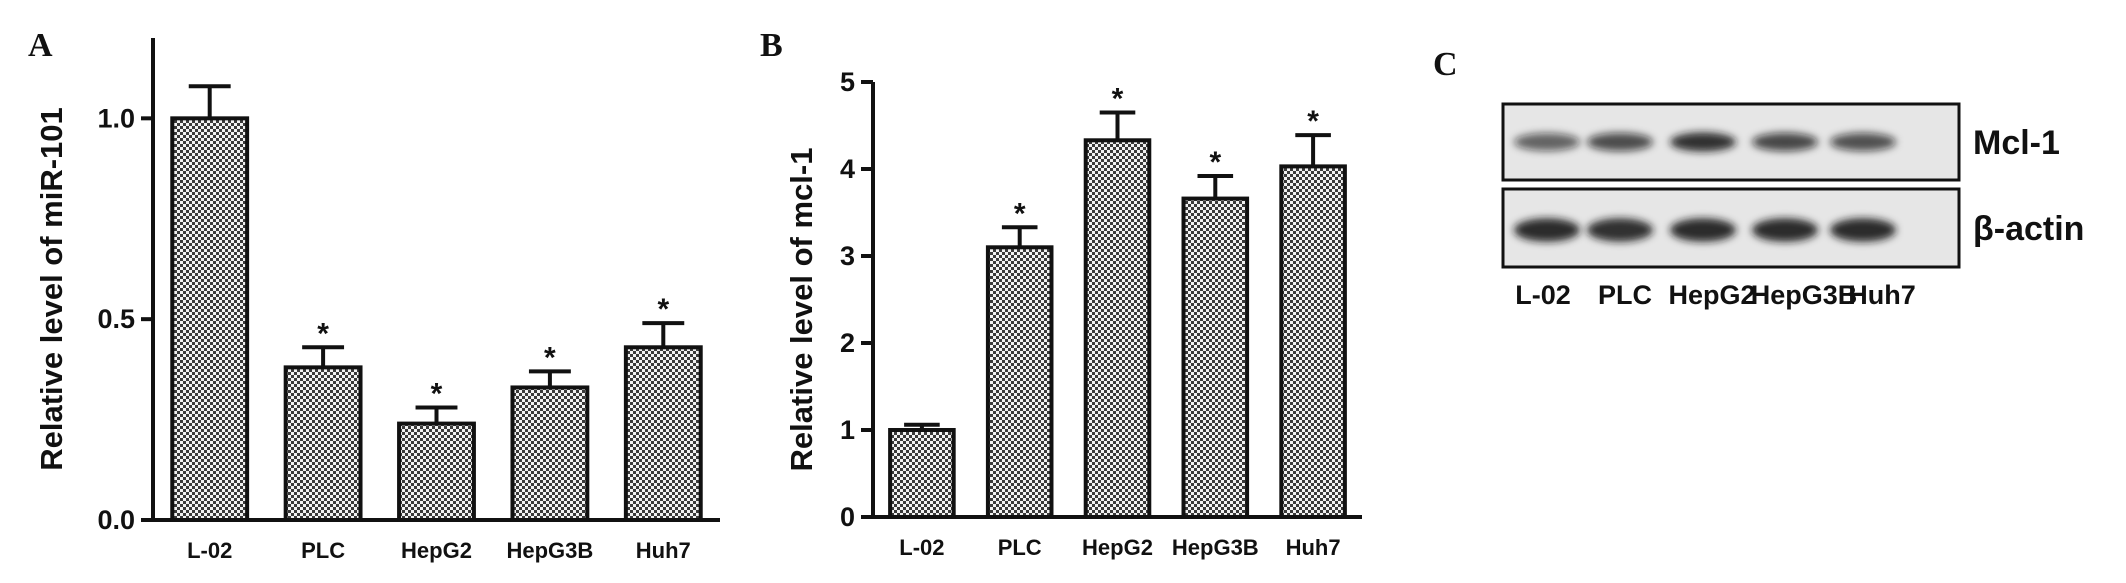 The image size is (2126, 583). I want to click on y-axis-label: Relative level of miR-101, so click(51, 289).